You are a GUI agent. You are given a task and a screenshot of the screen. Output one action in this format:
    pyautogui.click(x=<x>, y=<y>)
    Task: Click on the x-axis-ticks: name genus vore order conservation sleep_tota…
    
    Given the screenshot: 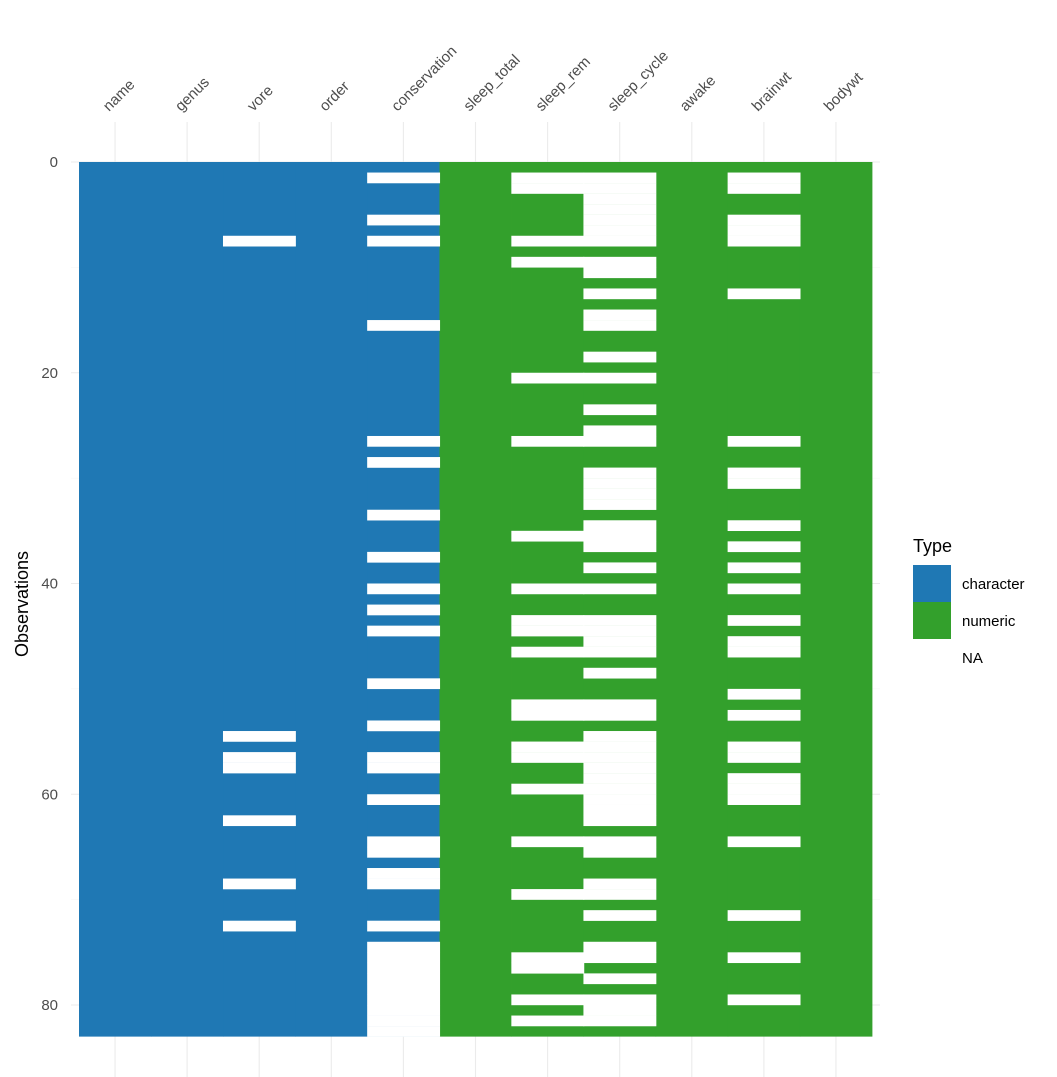 What is the action you would take?
    pyautogui.click(x=483, y=79)
    